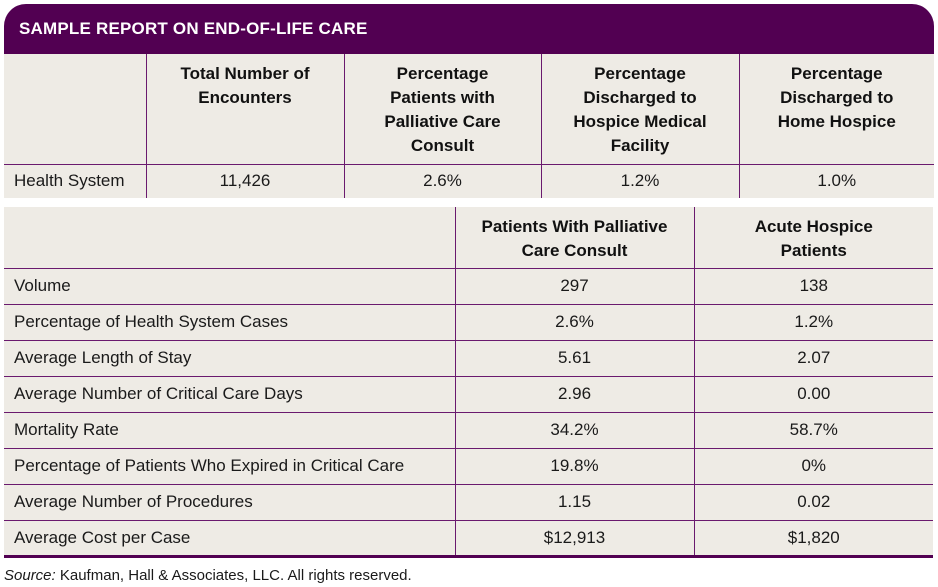  Describe the element at coordinates (574, 394) in the screenshot. I see `palliative-value: 2.96` at that location.